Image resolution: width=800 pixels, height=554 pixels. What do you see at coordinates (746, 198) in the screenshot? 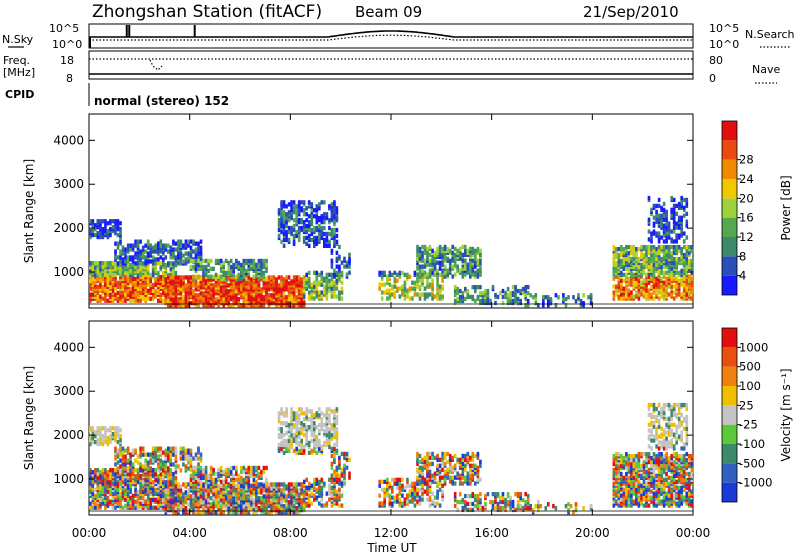
I see `colorbar-tick-label: 20` at bounding box center [746, 198].